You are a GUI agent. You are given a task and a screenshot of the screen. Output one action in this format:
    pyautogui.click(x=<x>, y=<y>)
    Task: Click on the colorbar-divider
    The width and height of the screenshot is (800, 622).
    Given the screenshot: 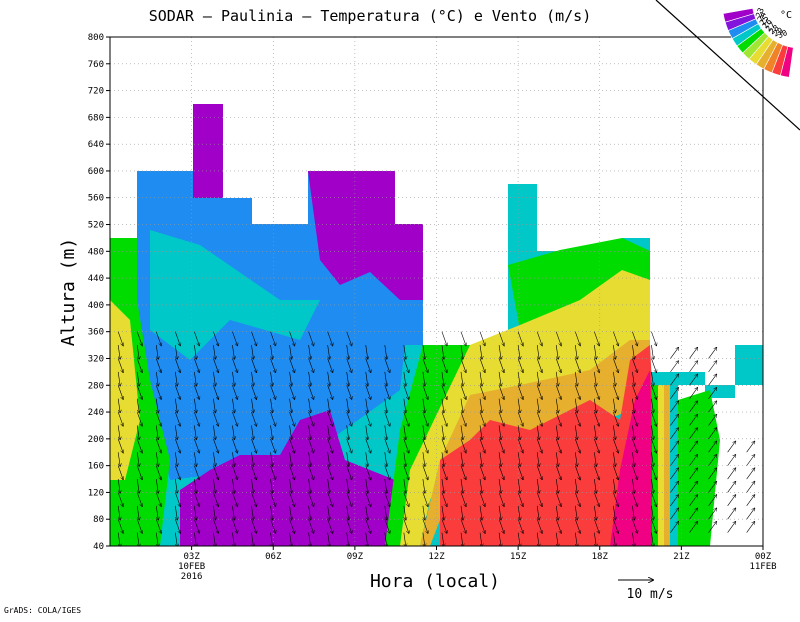 What is the action you would take?
    pyautogui.click(x=727, y=65)
    